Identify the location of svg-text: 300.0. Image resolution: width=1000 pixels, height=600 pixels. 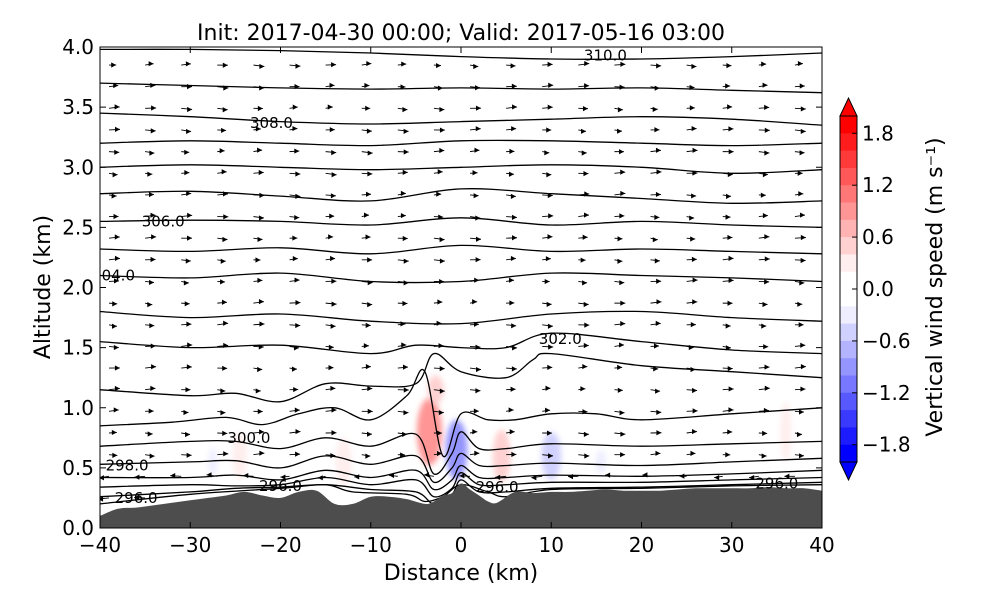
(248, 438).